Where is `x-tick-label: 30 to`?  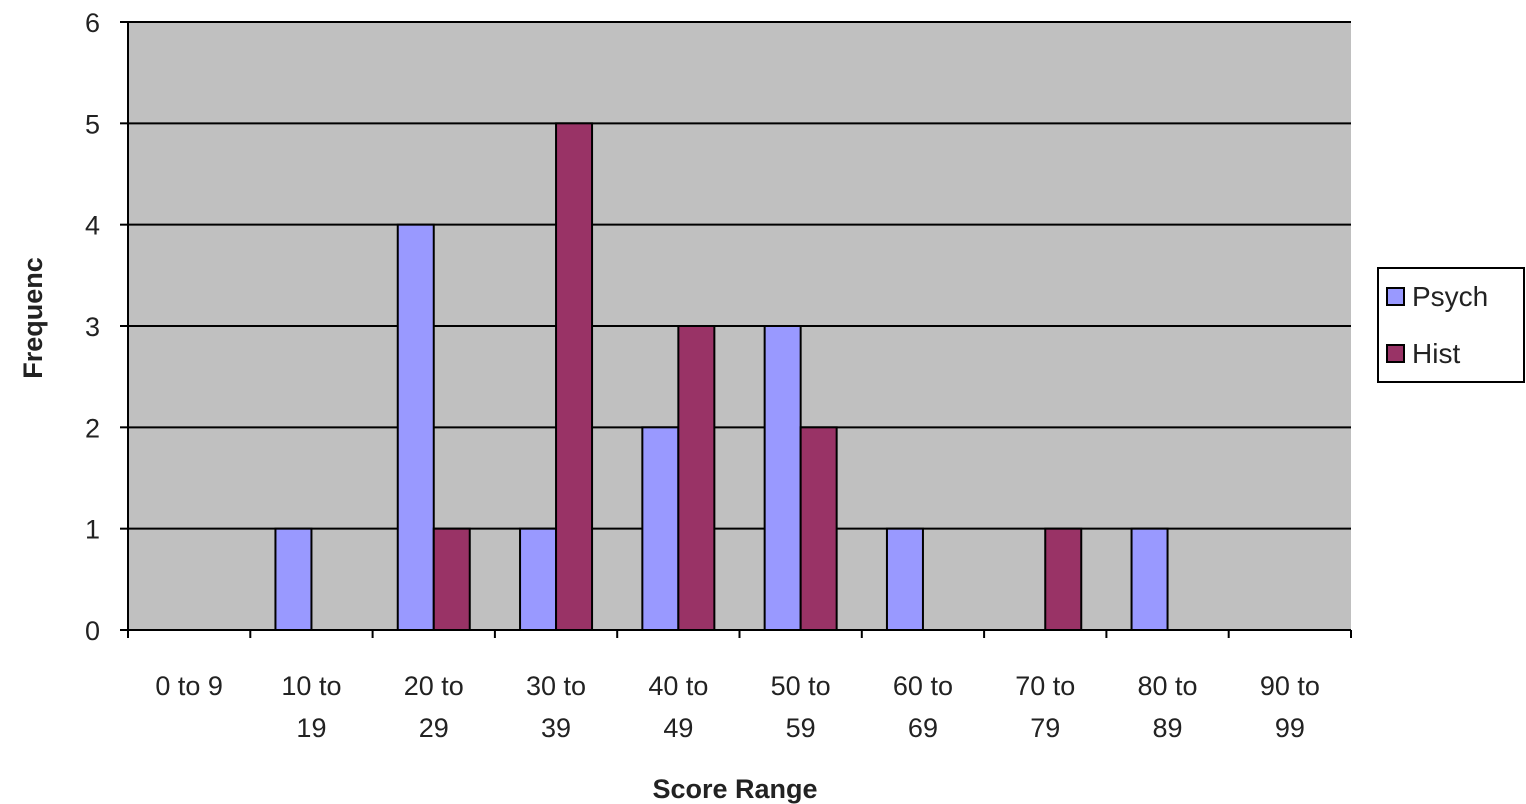 x-tick-label: 30 to is located at coordinates (556, 686).